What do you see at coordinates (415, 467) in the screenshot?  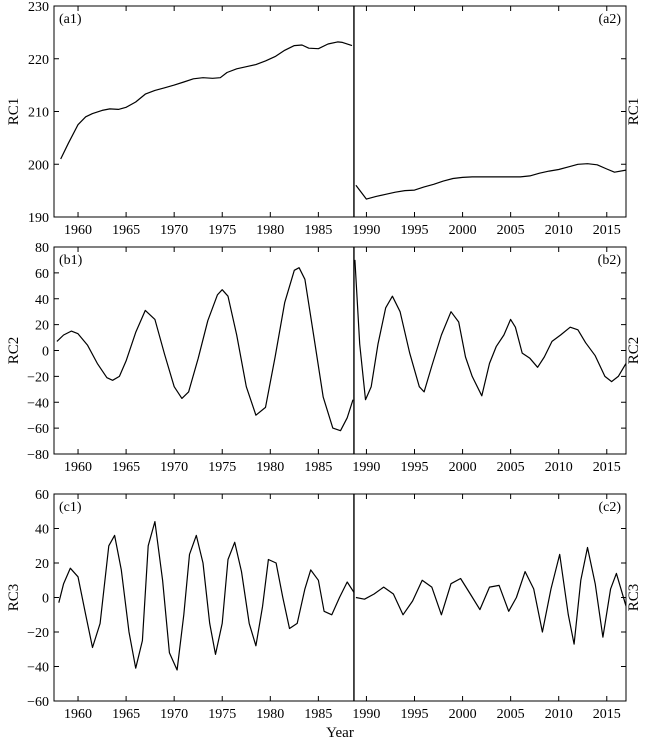 I see `rc2-x-tick-label: 1995` at bounding box center [415, 467].